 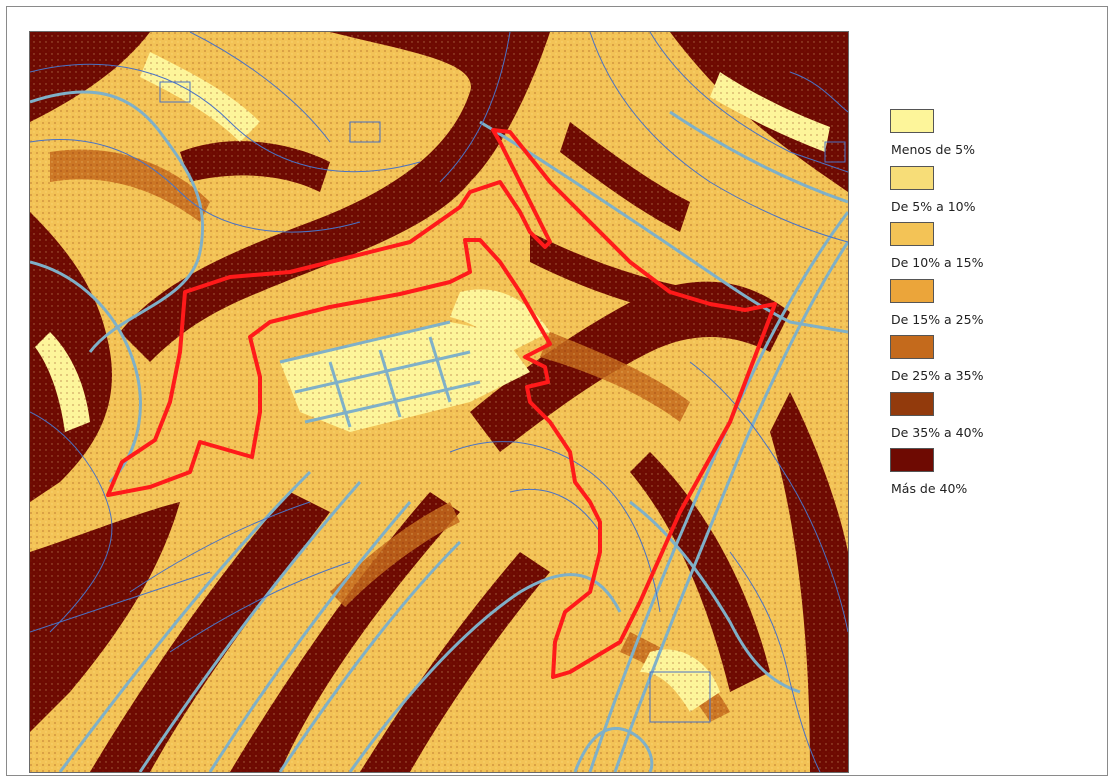 I want to click on legend-item: De 35% a 40%, so click(x=990, y=420).